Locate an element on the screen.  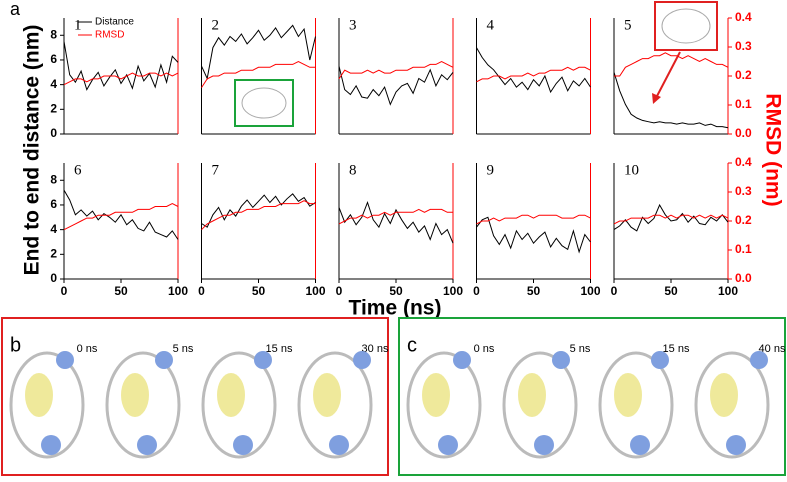
panel-number: 8 is located at coordinates (353, 170).